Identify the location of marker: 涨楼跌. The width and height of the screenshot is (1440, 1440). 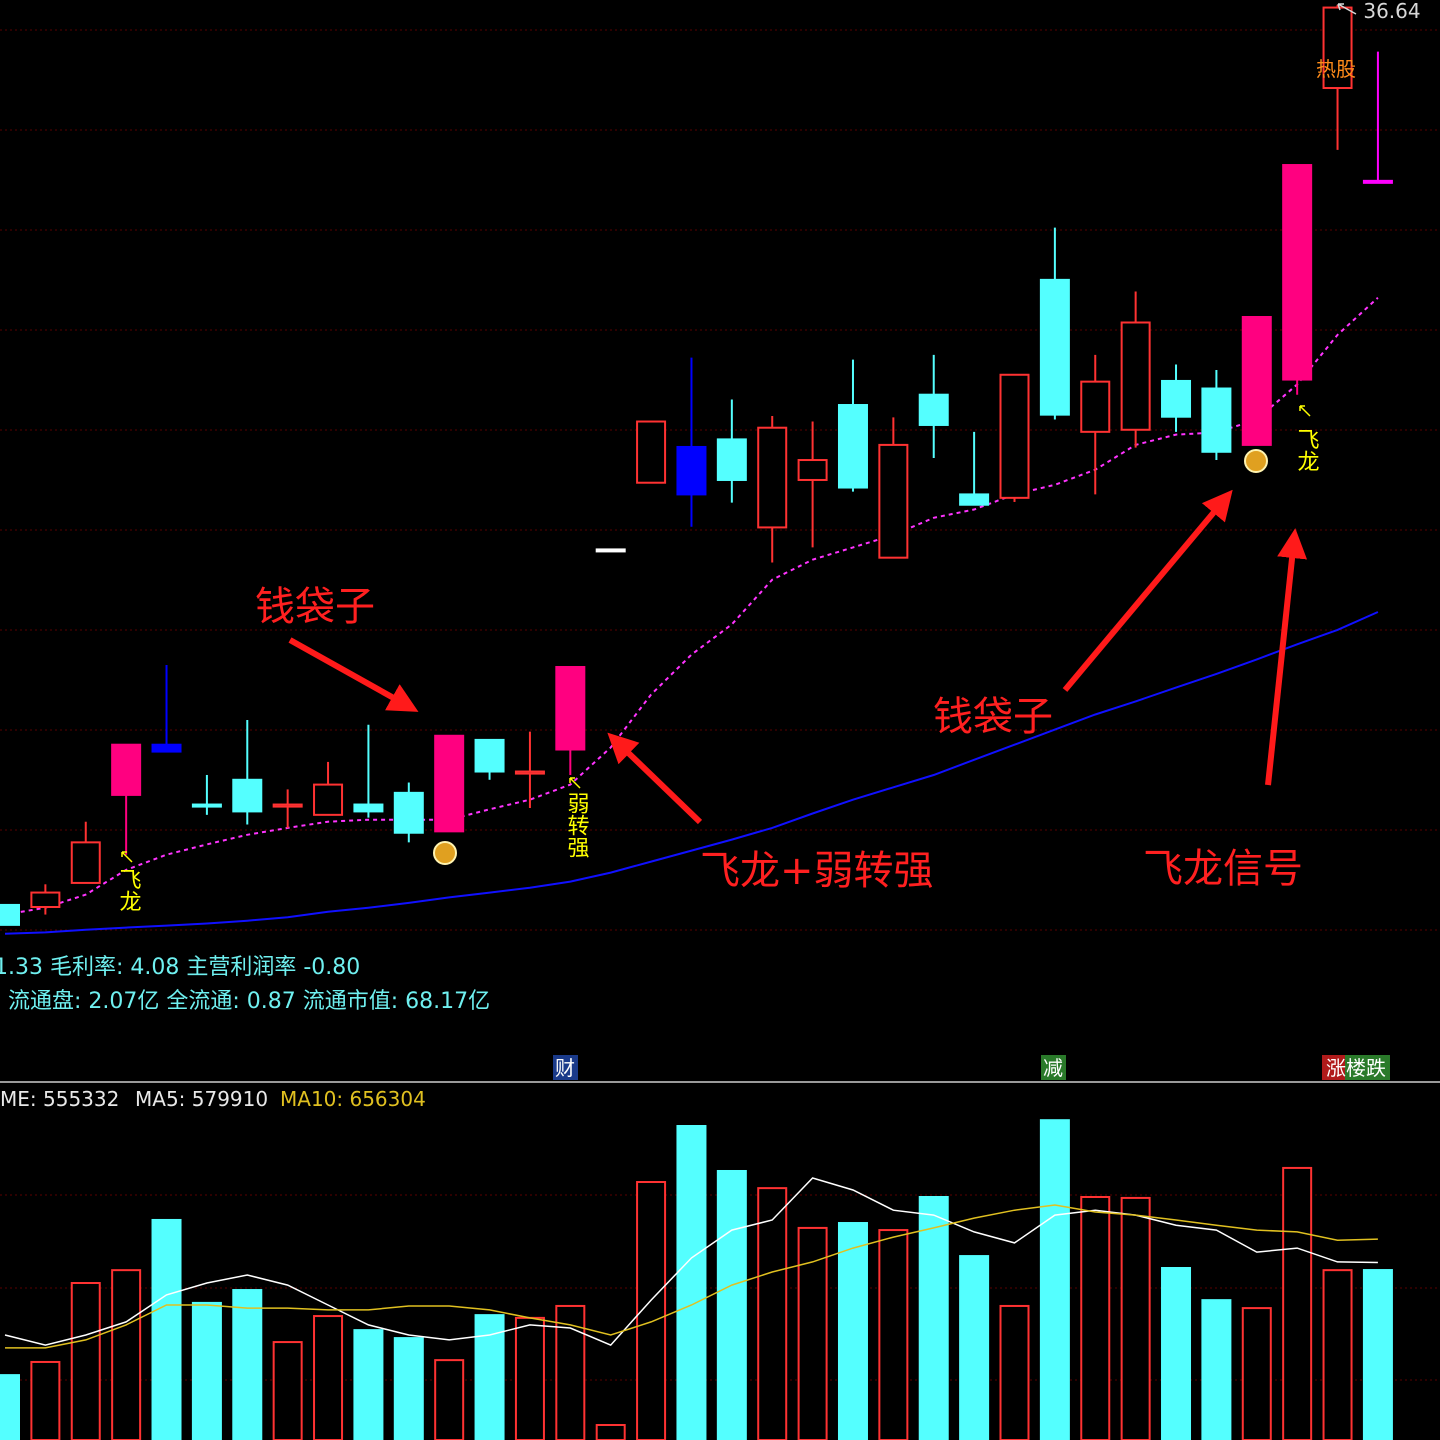
(1356, 1068).